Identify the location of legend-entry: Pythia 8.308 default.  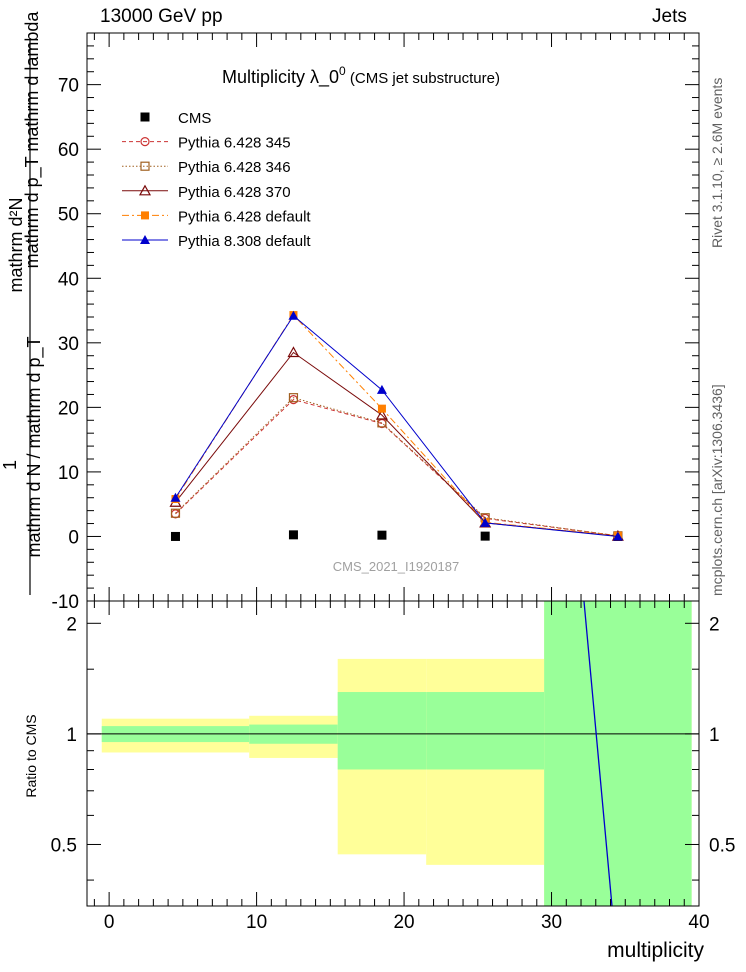
(216, 241).